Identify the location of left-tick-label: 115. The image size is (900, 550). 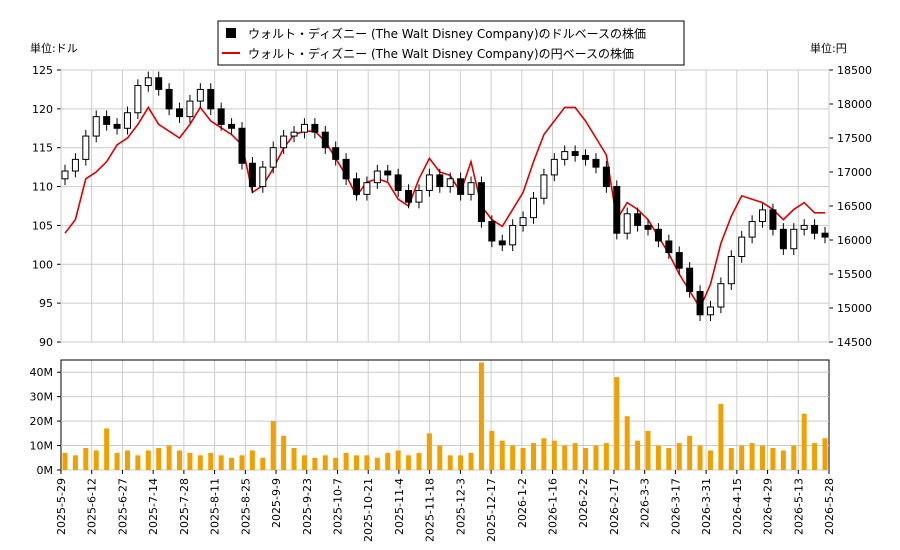
(42, 148).